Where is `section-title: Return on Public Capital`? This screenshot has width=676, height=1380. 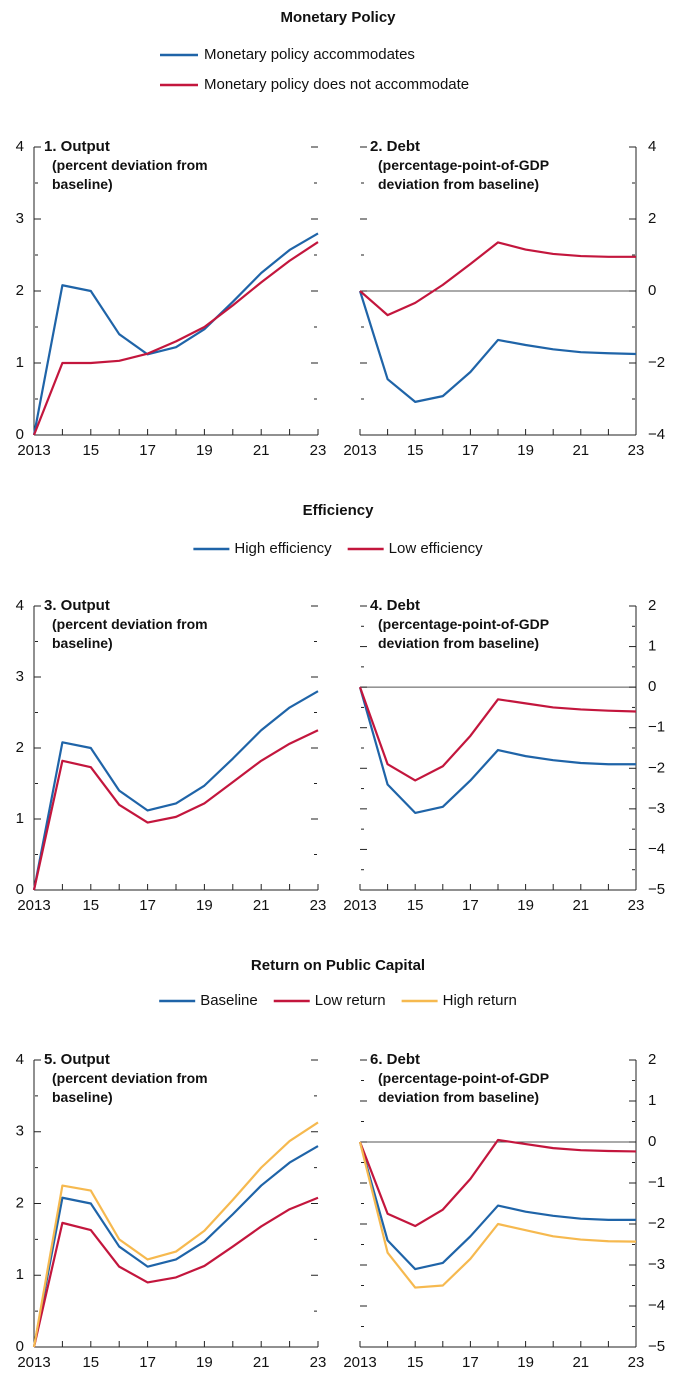
section-title: Return on Public Capital is located at coordinates (338, 965).